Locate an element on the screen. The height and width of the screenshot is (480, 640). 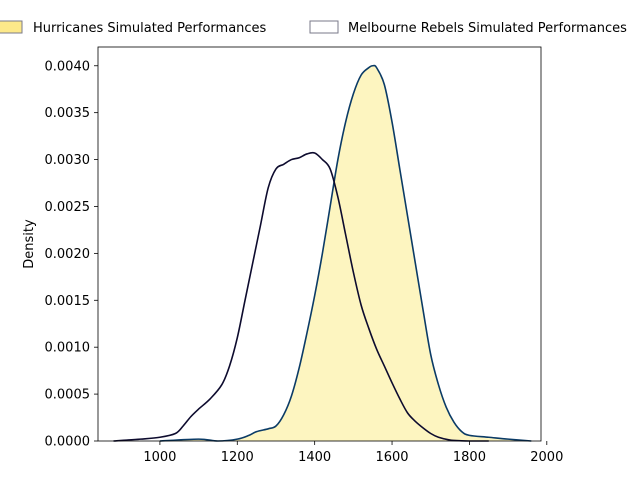
y-tick-label: 0.0025 is located at coordinates (68, 207).